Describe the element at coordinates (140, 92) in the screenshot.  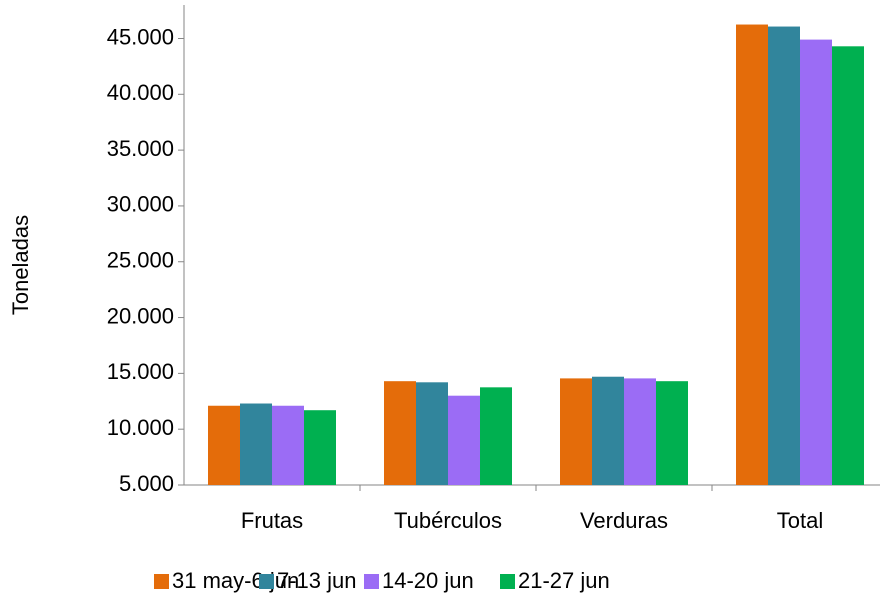
I see `y-tick-label: 40.000` at that location.